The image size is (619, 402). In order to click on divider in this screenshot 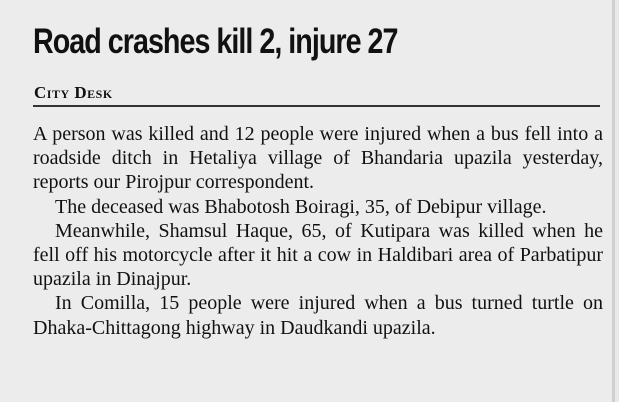, I will do `click(316, 106)`.